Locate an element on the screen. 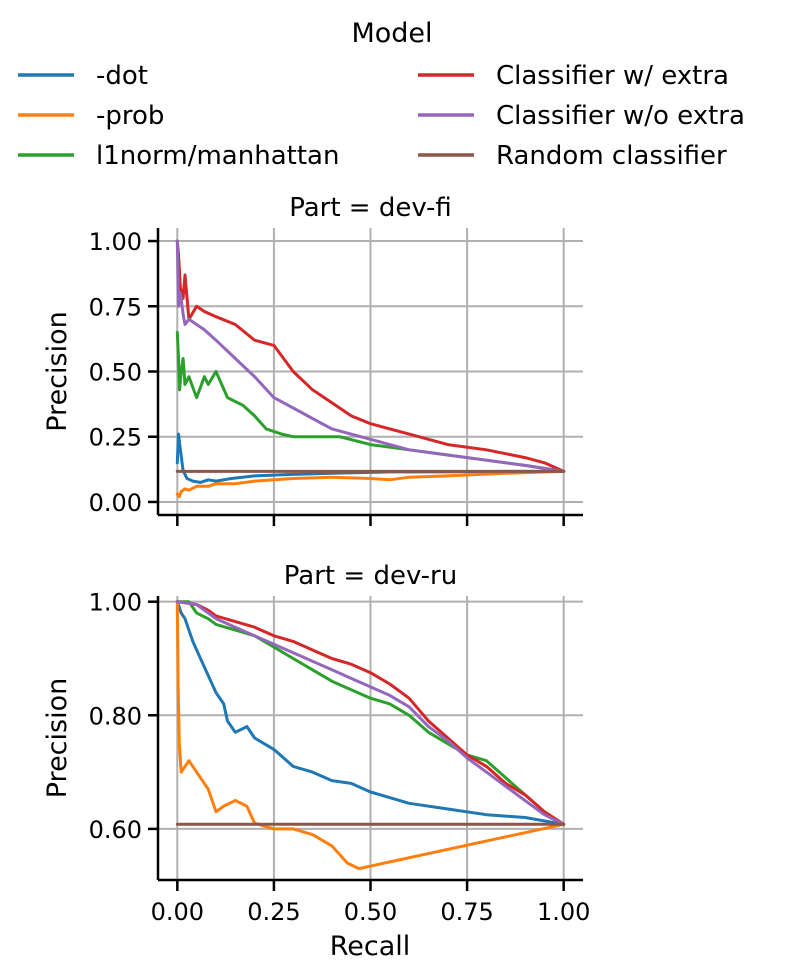 This screenshot has width=785, height=969. panel-title: Part = dev-fi is located at coordinates (370, 208).